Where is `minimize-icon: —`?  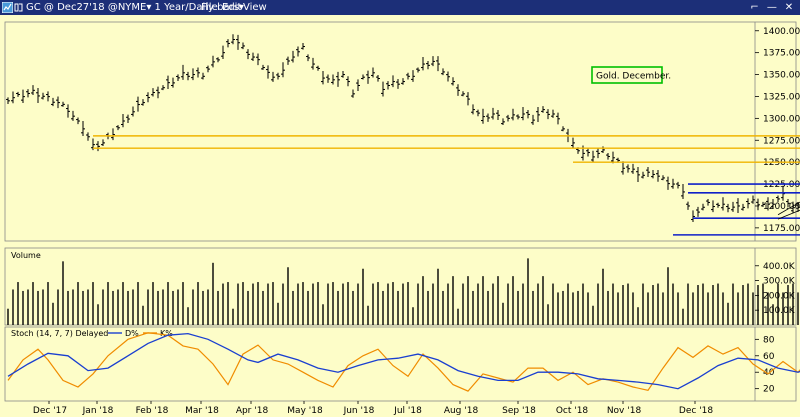
minimize-icon: — is located at coordinates (771, 7).